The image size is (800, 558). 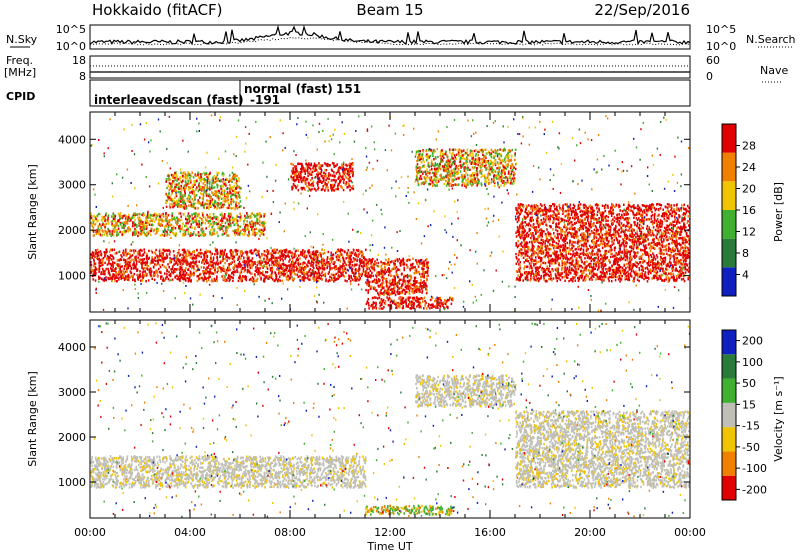 What do you see at coordinates (82, 76) in the screenshot?
I see `freq-left-tick-bottom: 8` at bounding box center [82, 76].